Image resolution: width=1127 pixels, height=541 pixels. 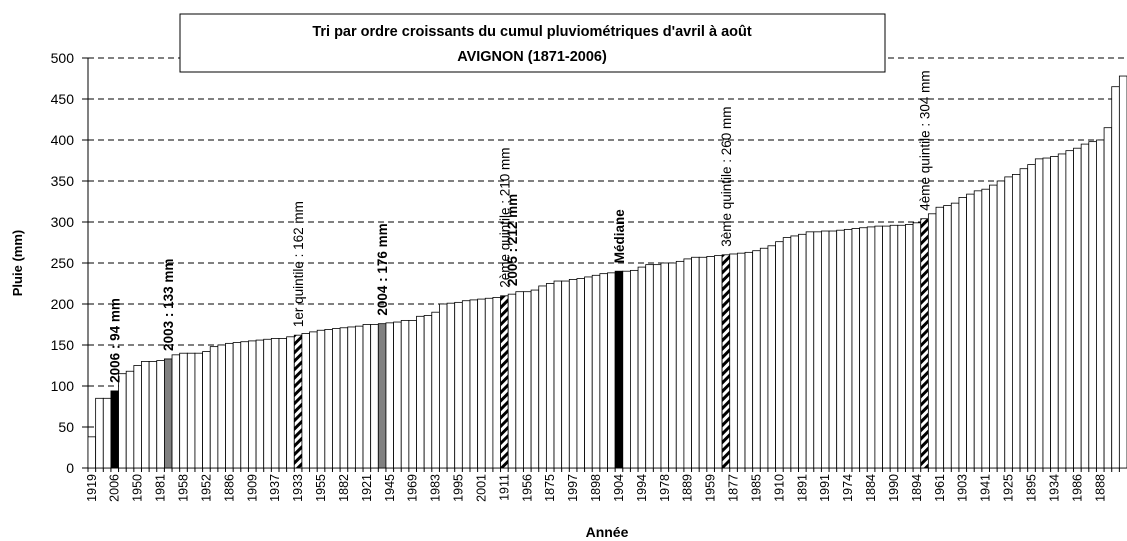 I want to click on annotation: Médiane, so click(x=619, y=236).